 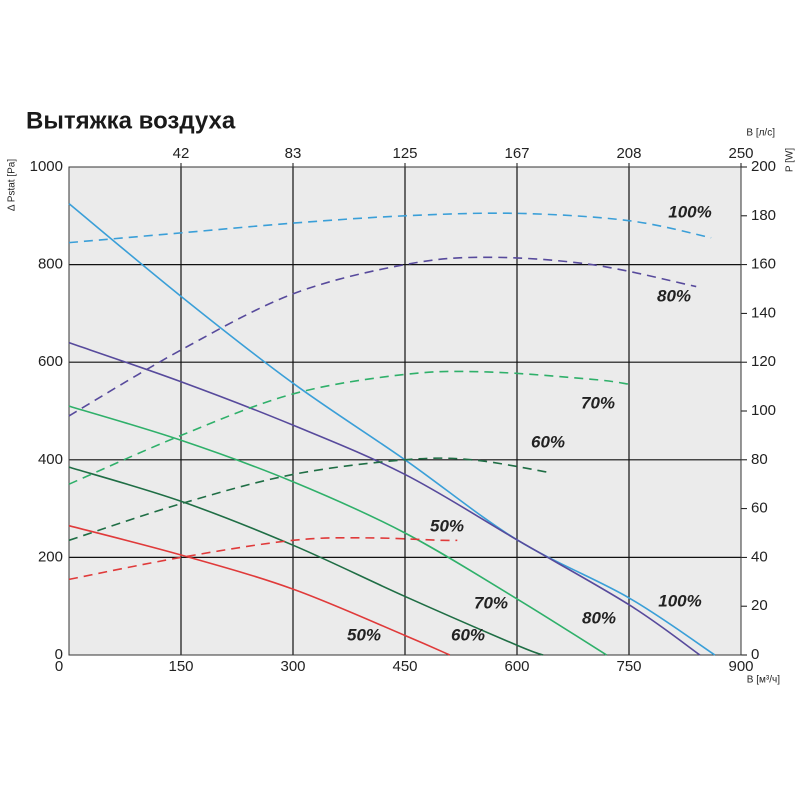 I want to click on y2-tick-label: 200, so click(x=763, y=166).